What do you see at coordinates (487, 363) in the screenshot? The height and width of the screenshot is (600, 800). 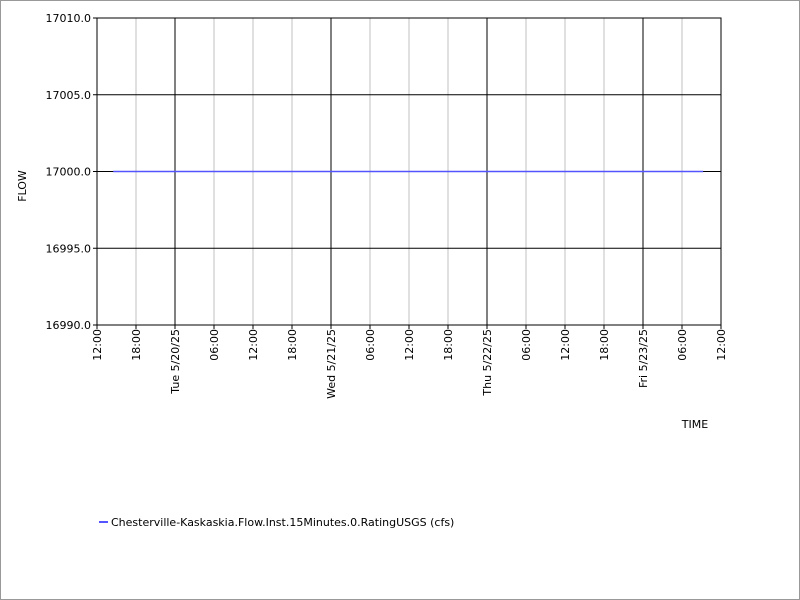 I see `x-tick-label: Thu 5/22/25` at bounding box center [487, 363].